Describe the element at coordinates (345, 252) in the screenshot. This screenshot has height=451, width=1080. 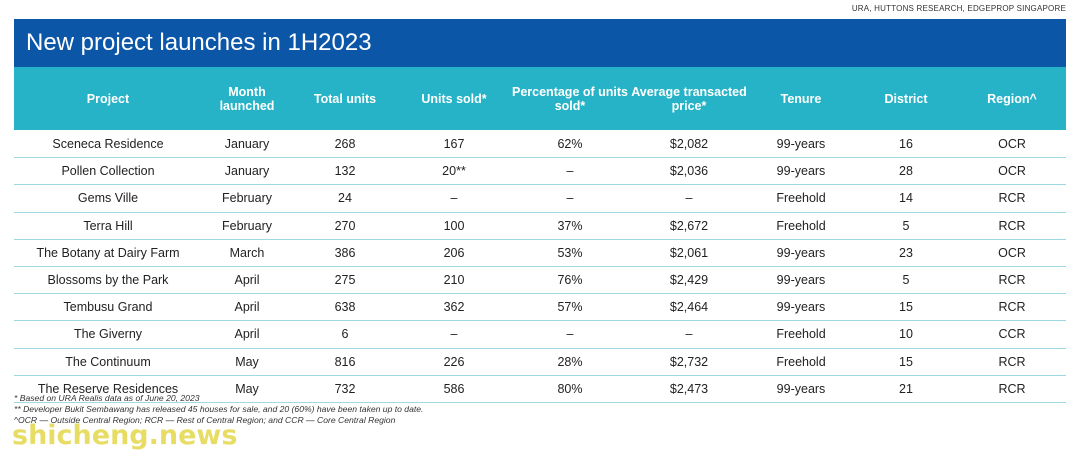
I see `cell-total-units: 386` at that location.